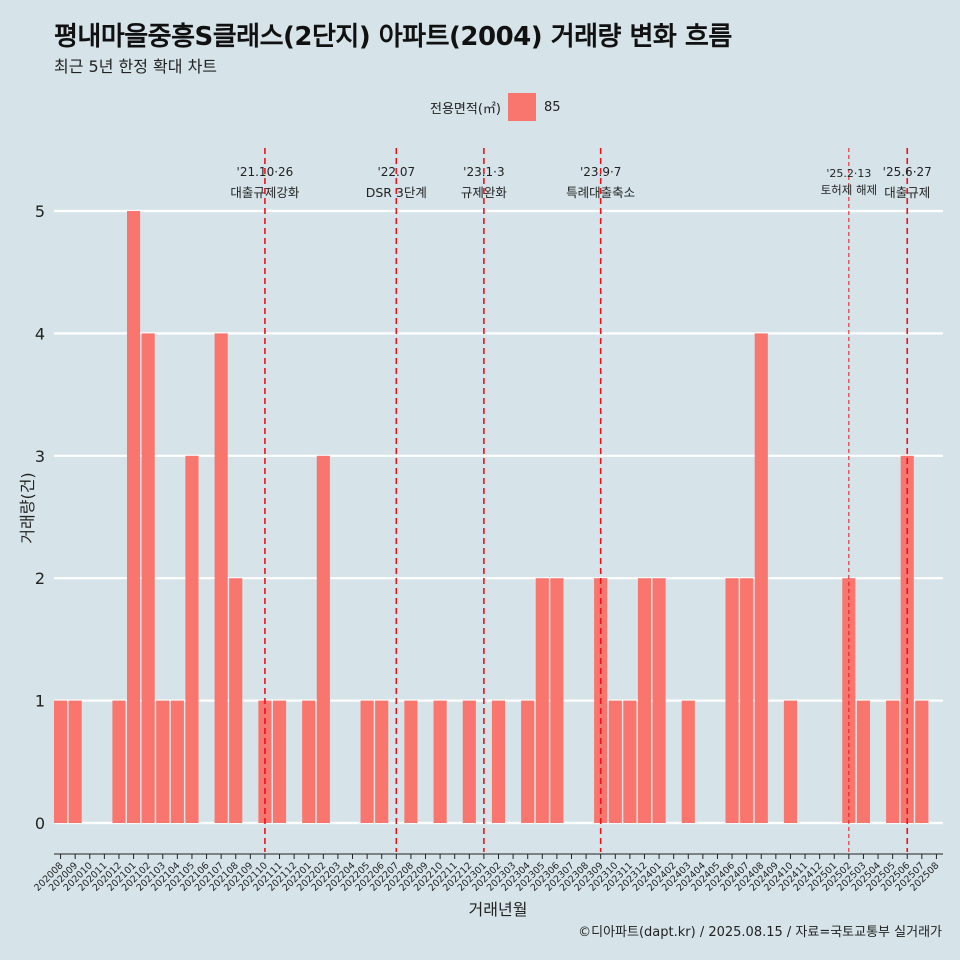  What do you see at coordinates (600, 192) in the screenshot?
I see `event-description-label: 특례대출축소` at bounding box center [600, 192].